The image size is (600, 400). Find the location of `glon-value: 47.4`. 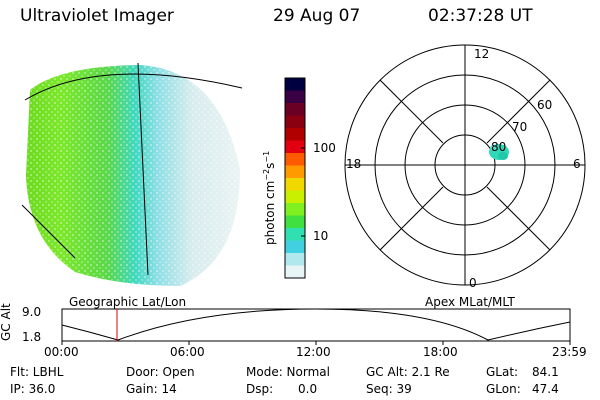

glon-value: 47.4 is located at coordinates (545, 389).